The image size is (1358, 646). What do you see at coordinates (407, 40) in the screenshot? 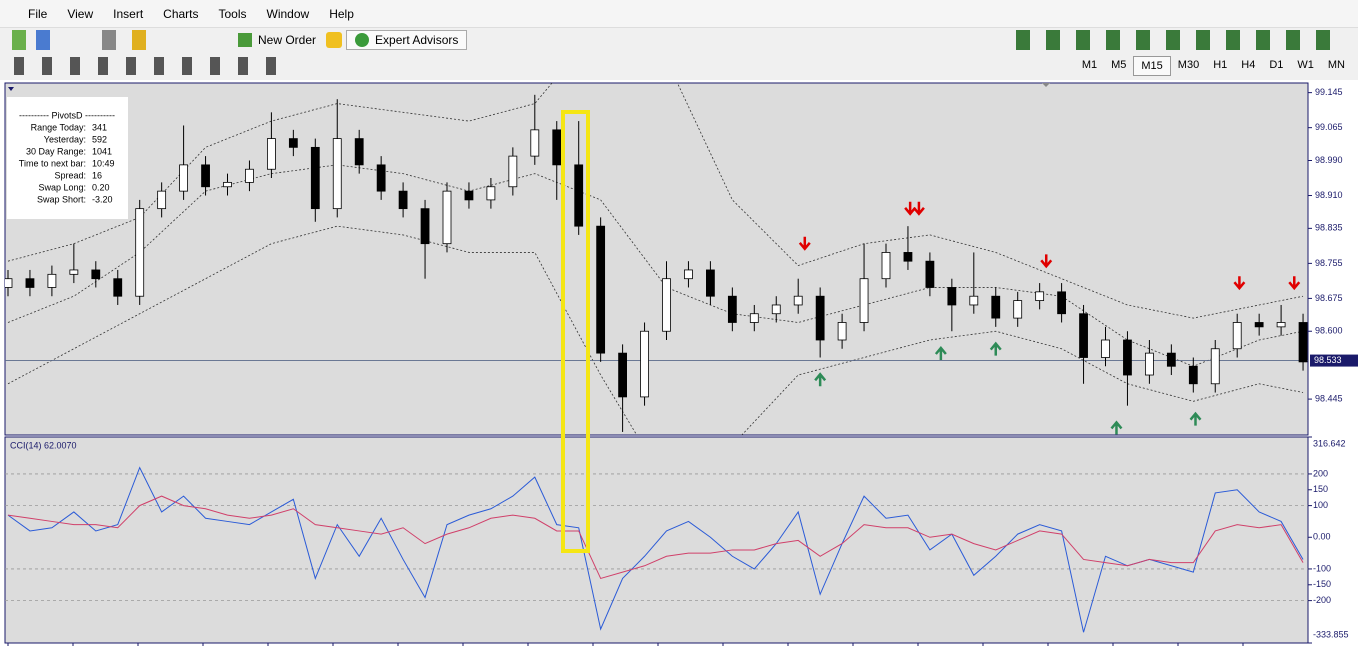
I see `expert-advisors-button: Expert Advisors` at bounding box center [407, 40].